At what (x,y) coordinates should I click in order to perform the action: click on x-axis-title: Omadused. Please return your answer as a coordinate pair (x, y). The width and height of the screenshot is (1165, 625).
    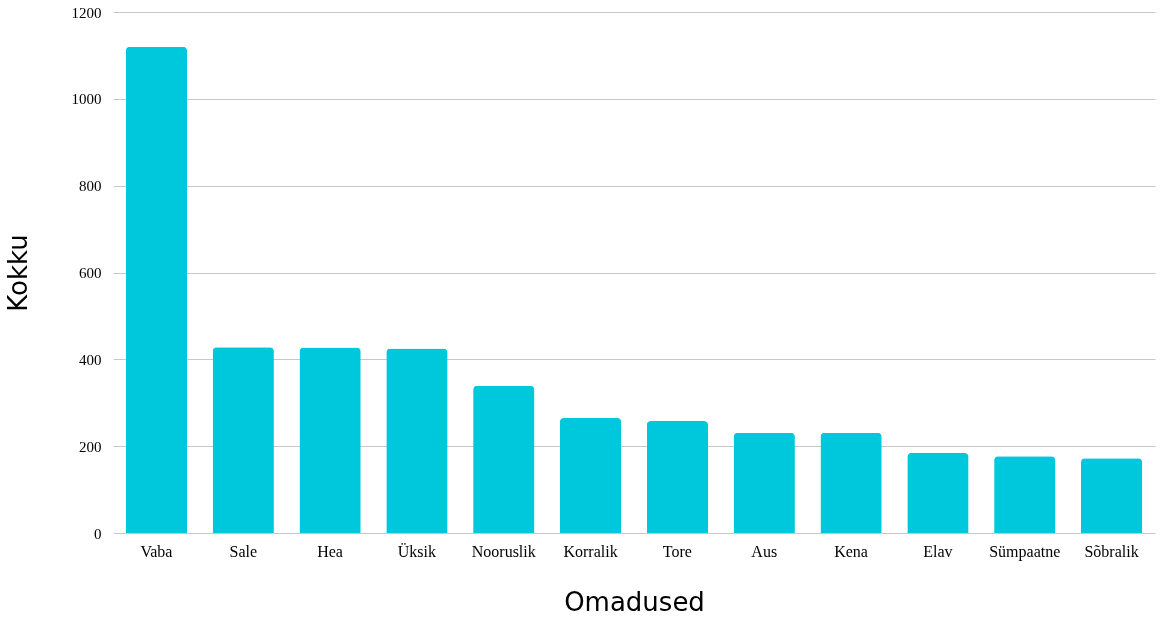
    Looking at the image, I should click on (634, 601).